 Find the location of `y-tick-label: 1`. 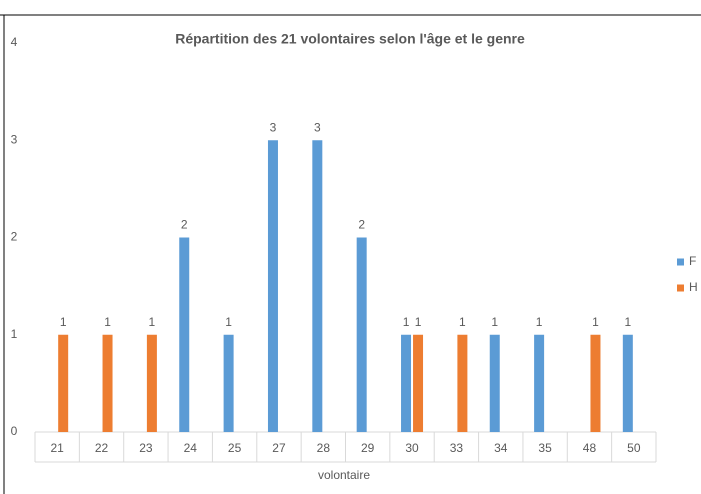

y-tick-label: 1 is located at coordinates (14, 334).